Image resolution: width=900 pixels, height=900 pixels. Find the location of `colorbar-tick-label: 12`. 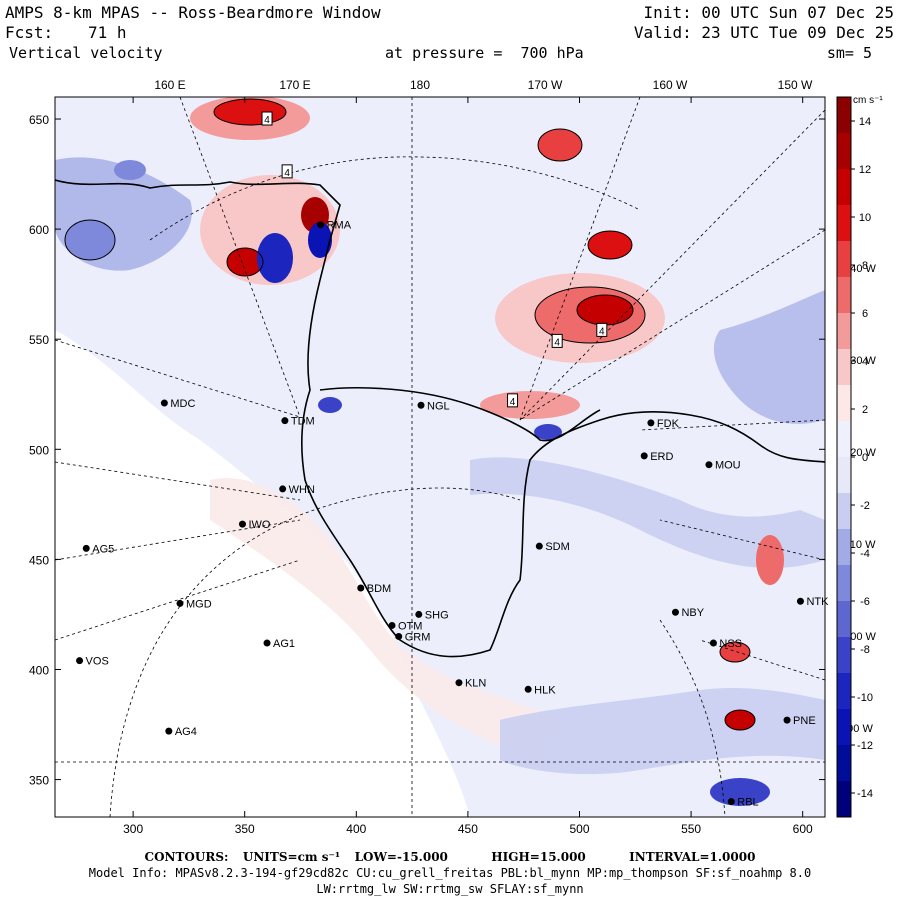

colorbar-tick-label: 12 is located at coordinates (865, 170).